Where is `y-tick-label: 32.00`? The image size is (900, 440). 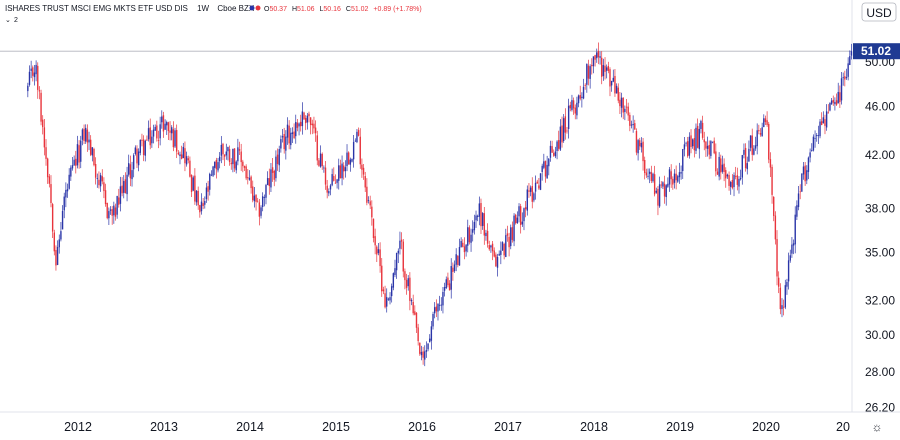 y-tick-label: 32.00 is located at coordinates (880, 301).